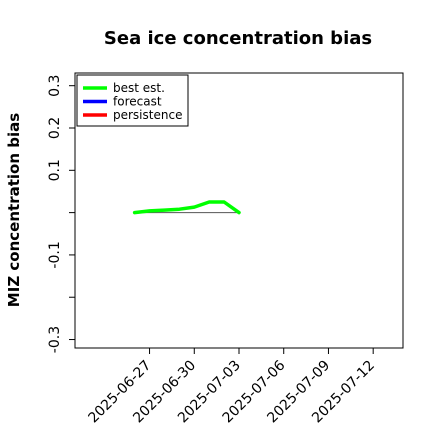 This screenshot has height=440, width=440. What do you see at coordinates (139, 88) in the screenshot?
I see `legend-label: best est.` at bounding box center [139, 88].